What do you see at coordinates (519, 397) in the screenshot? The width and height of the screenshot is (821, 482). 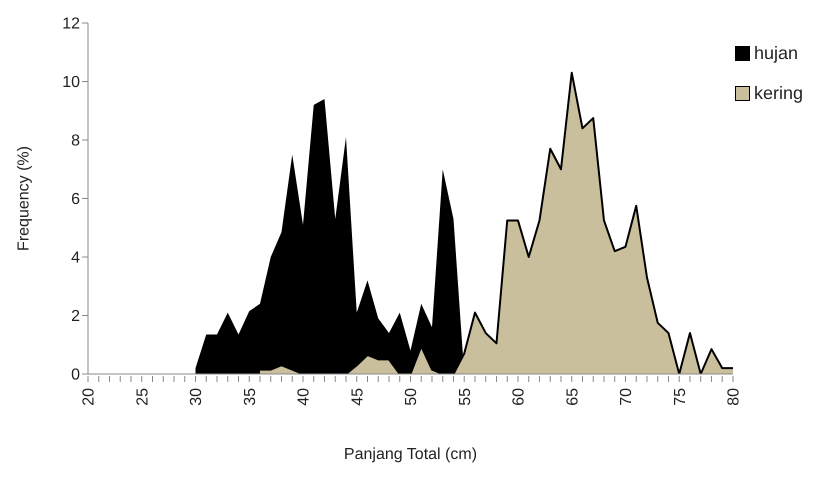 I see `x-tick-label: 60` at bounding box center [519, 397].